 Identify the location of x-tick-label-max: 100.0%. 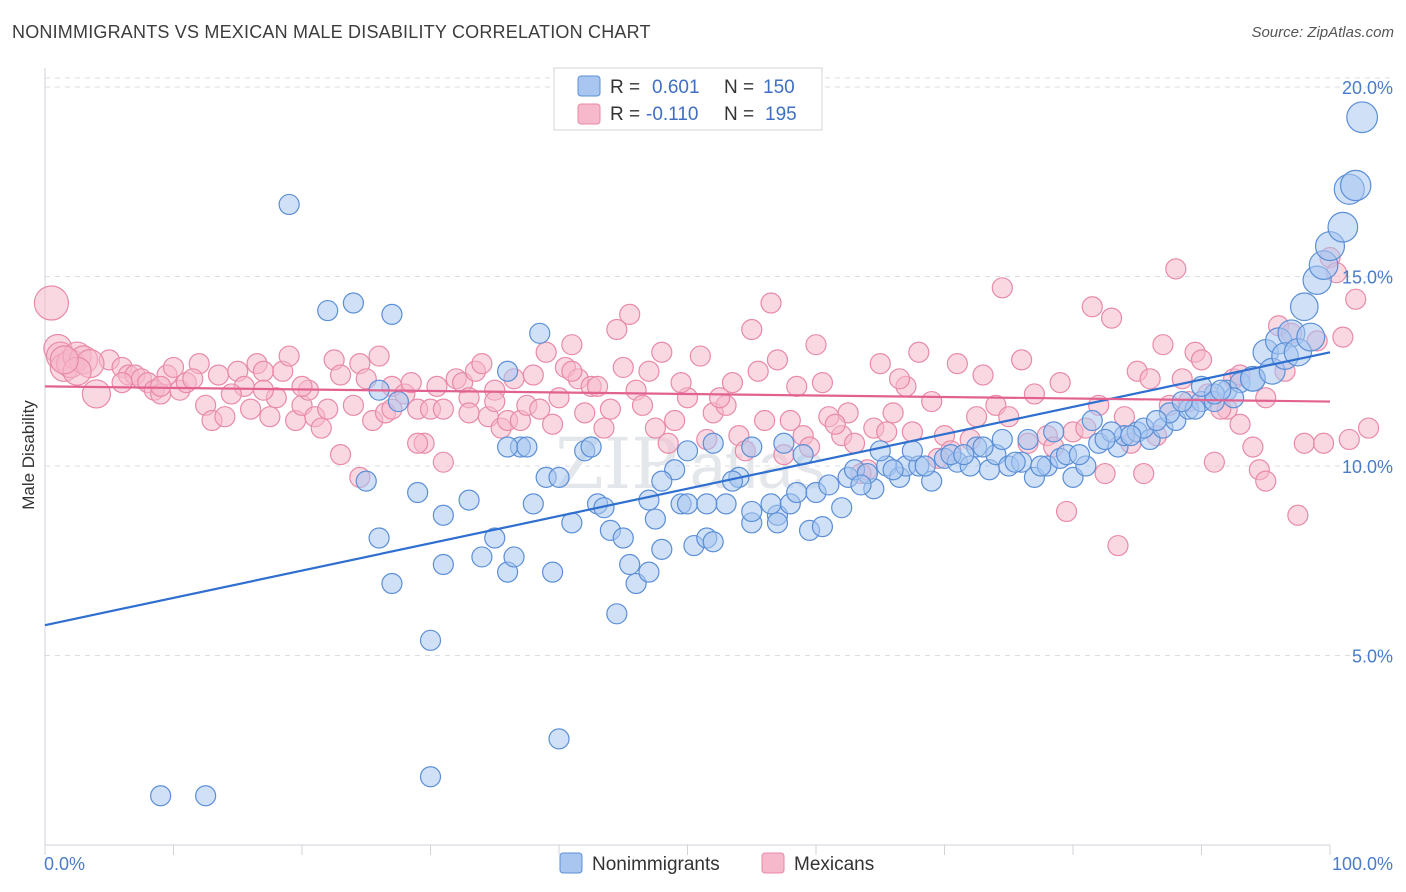
(1362, 864).